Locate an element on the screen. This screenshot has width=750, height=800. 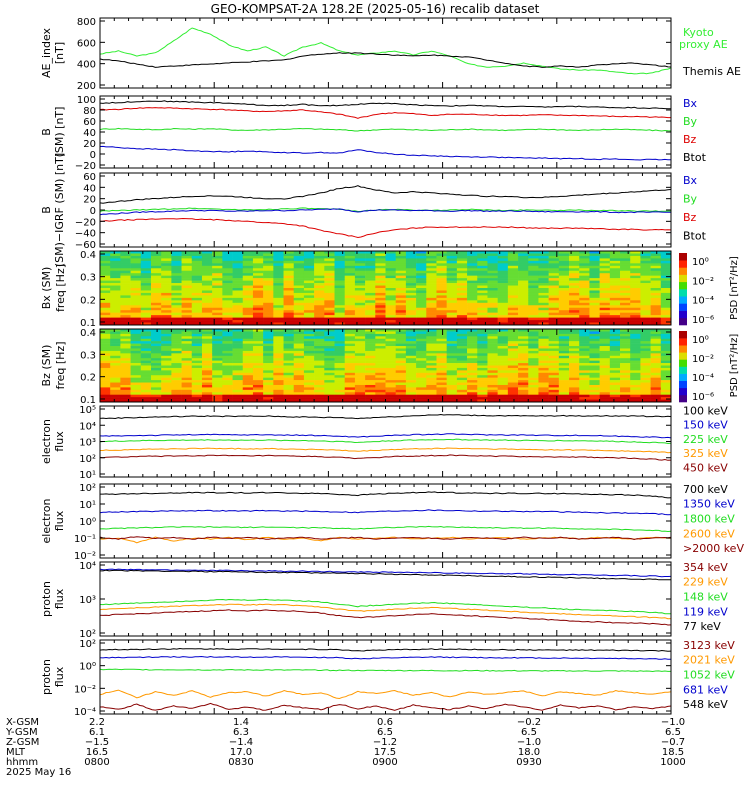
orbit-value-mlt: 17.0 is located at coordinates (241, 752).